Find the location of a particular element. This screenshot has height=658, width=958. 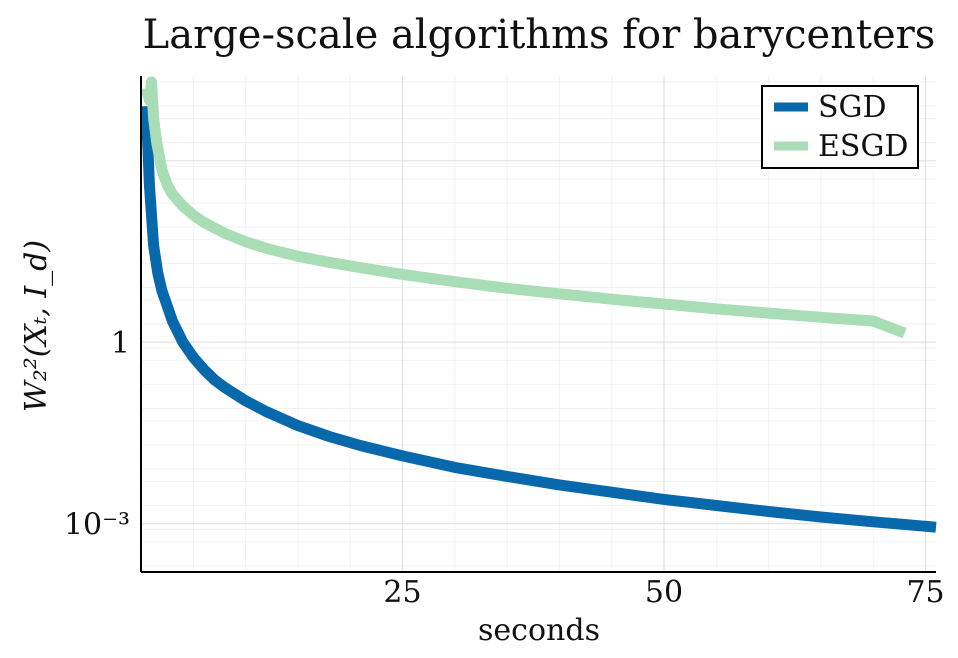

x-axis-label: seconds is located at coordinates (539, 630).